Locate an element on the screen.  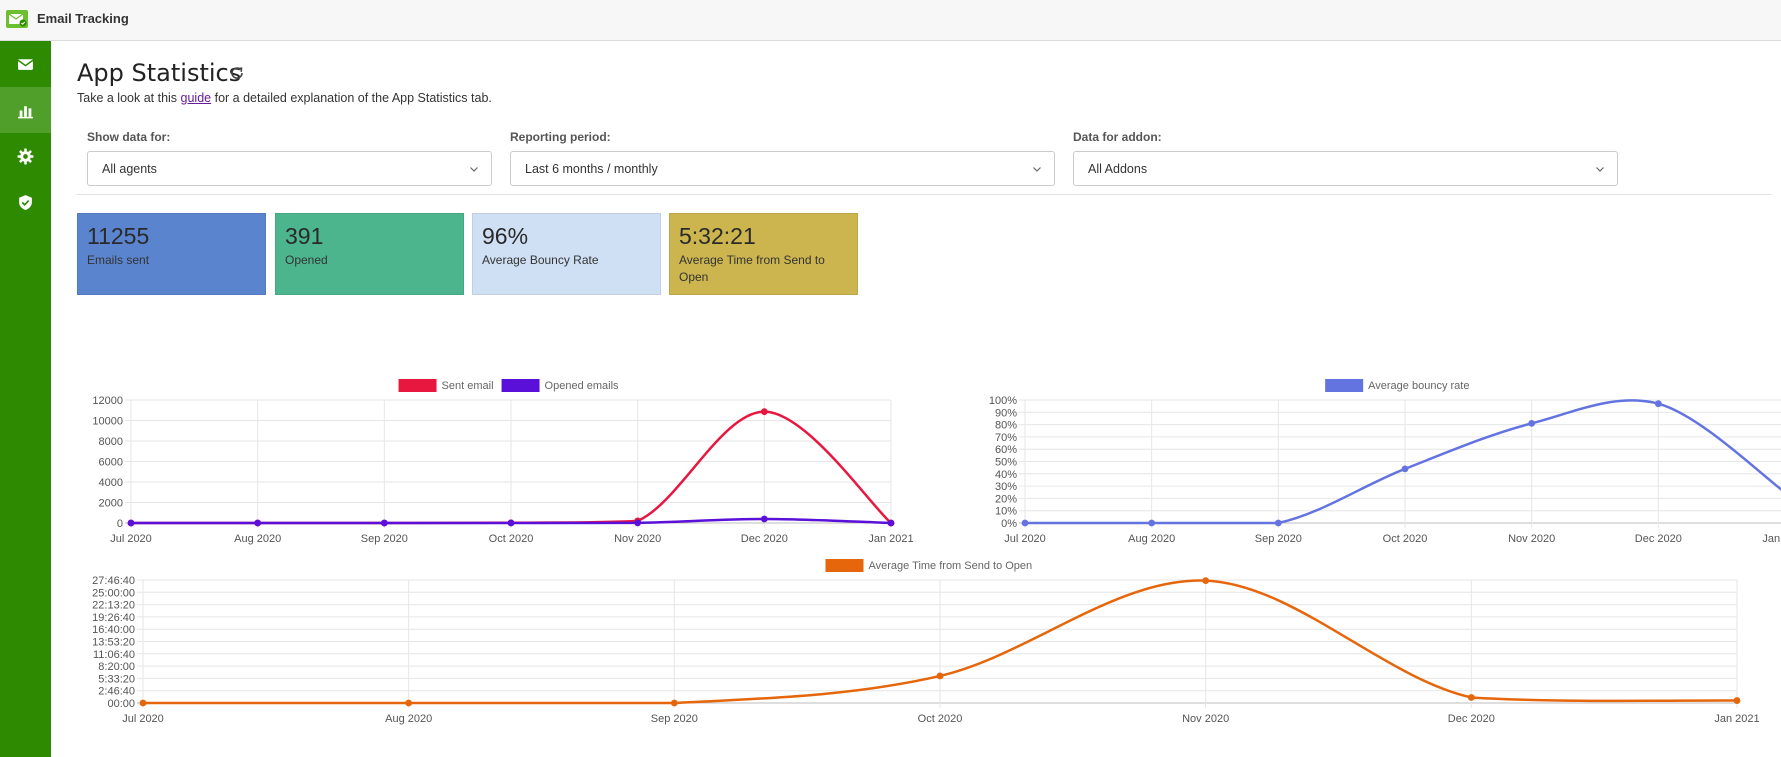
show-data-value: All agents is located at coordinates (129, 169).